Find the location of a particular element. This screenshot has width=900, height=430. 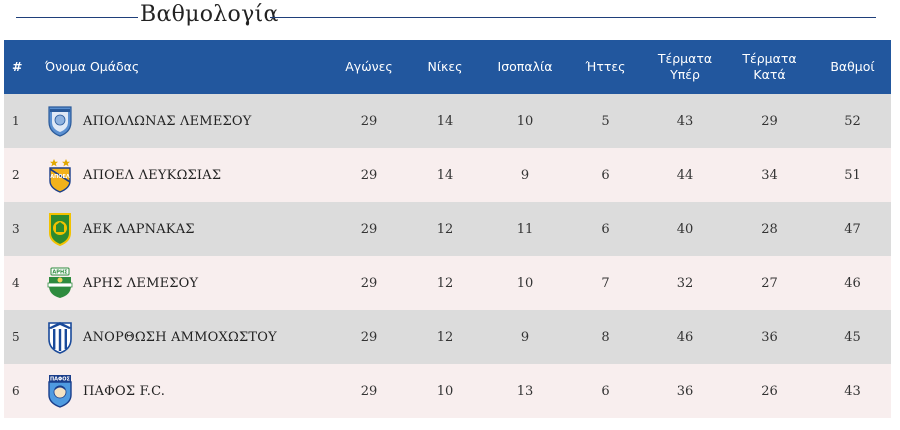

row-goals-against: 34 is located at coordinates (769, 175).